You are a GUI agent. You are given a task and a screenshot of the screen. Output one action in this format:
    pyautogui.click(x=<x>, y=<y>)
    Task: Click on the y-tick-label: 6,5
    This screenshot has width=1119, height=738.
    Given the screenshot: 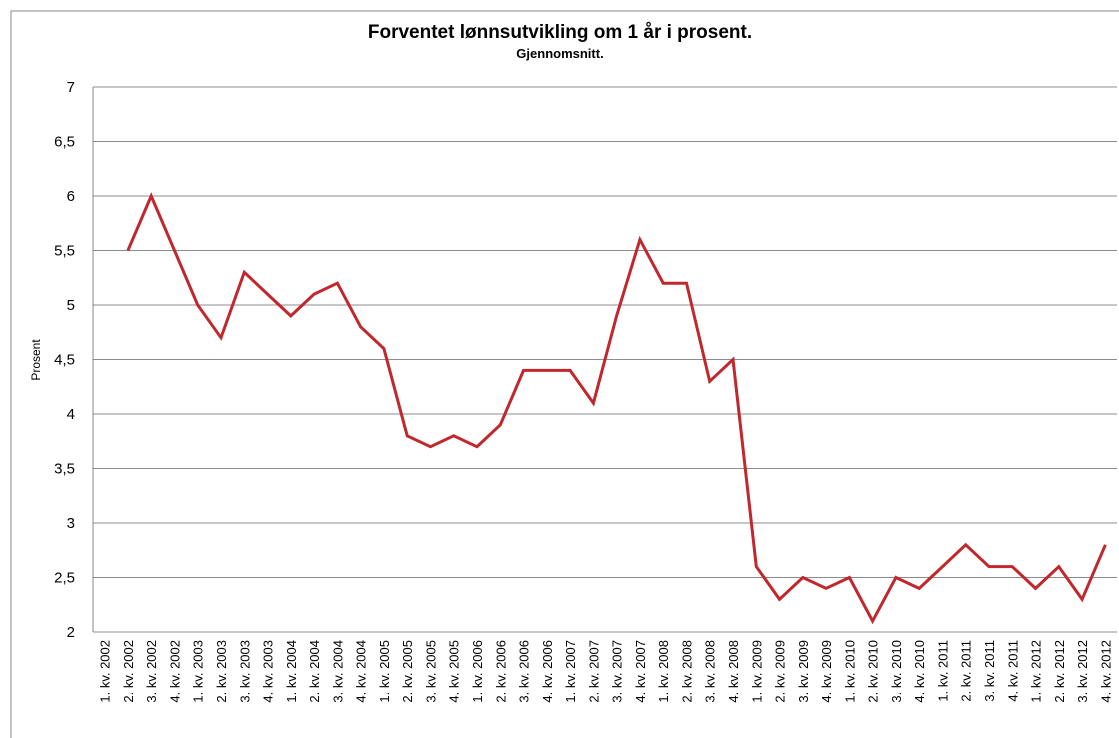 What is the action you would take?
    pyautogui.click(x=64, y=142)
    